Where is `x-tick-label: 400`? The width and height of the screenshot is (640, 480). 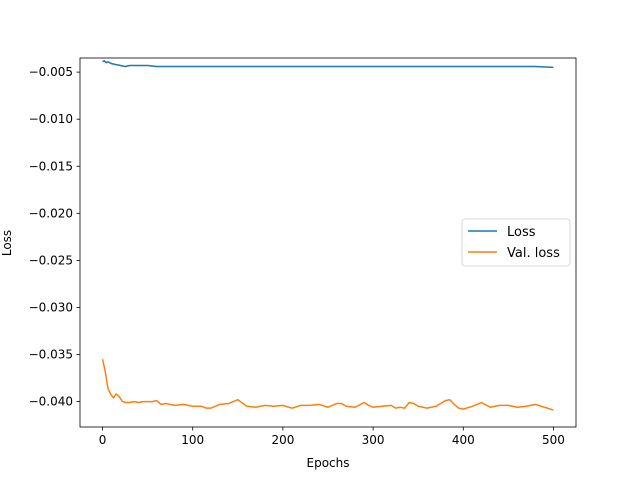 x-tick-label: 400 is located at coordinates (463, 440).